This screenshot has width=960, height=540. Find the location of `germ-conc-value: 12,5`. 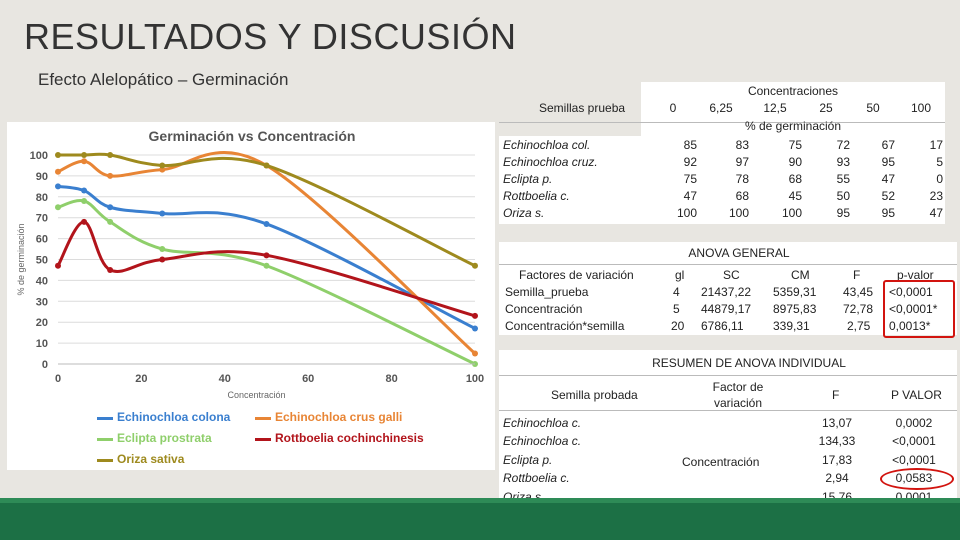

germ-conc-value: 12,5 is located at coordinates (775, 108).